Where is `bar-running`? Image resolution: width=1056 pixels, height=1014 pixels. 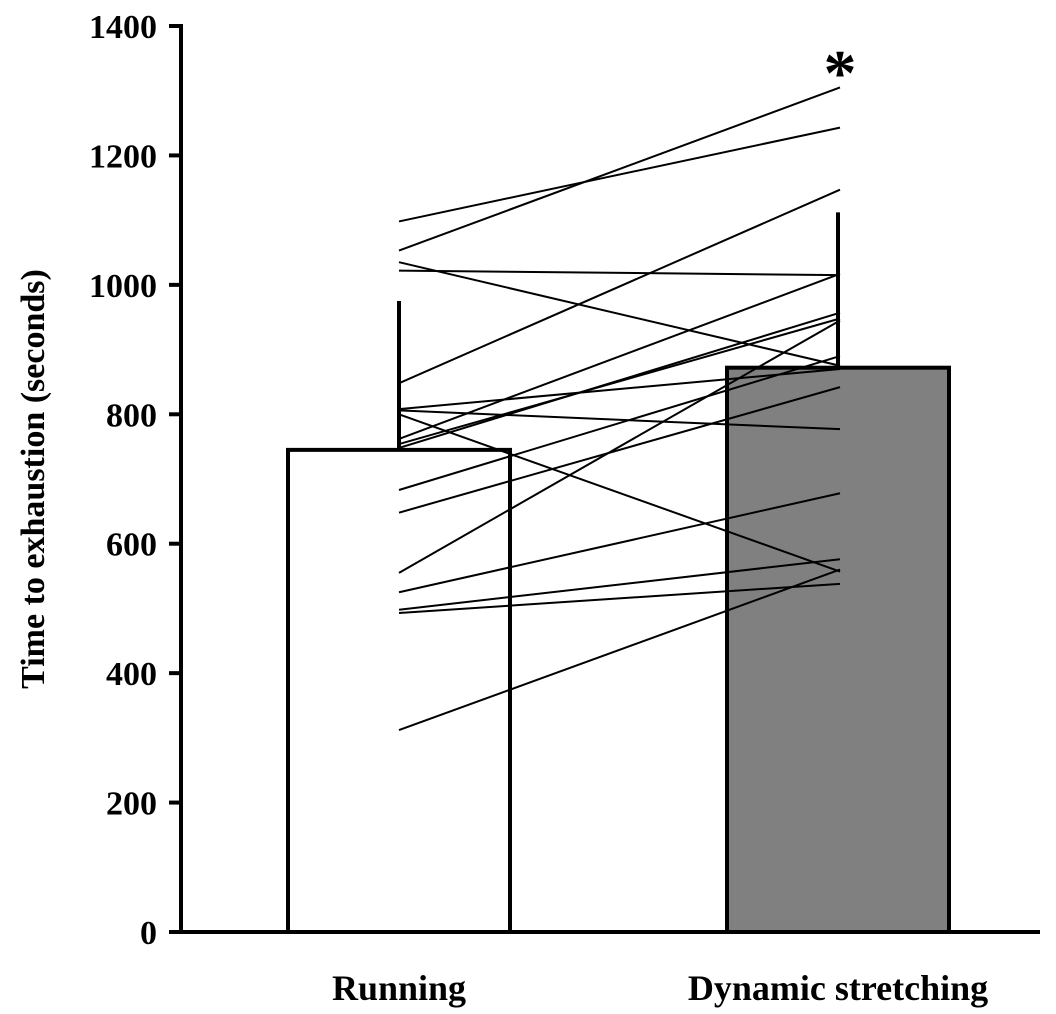
bar-running is located at coordinates (399, 690).